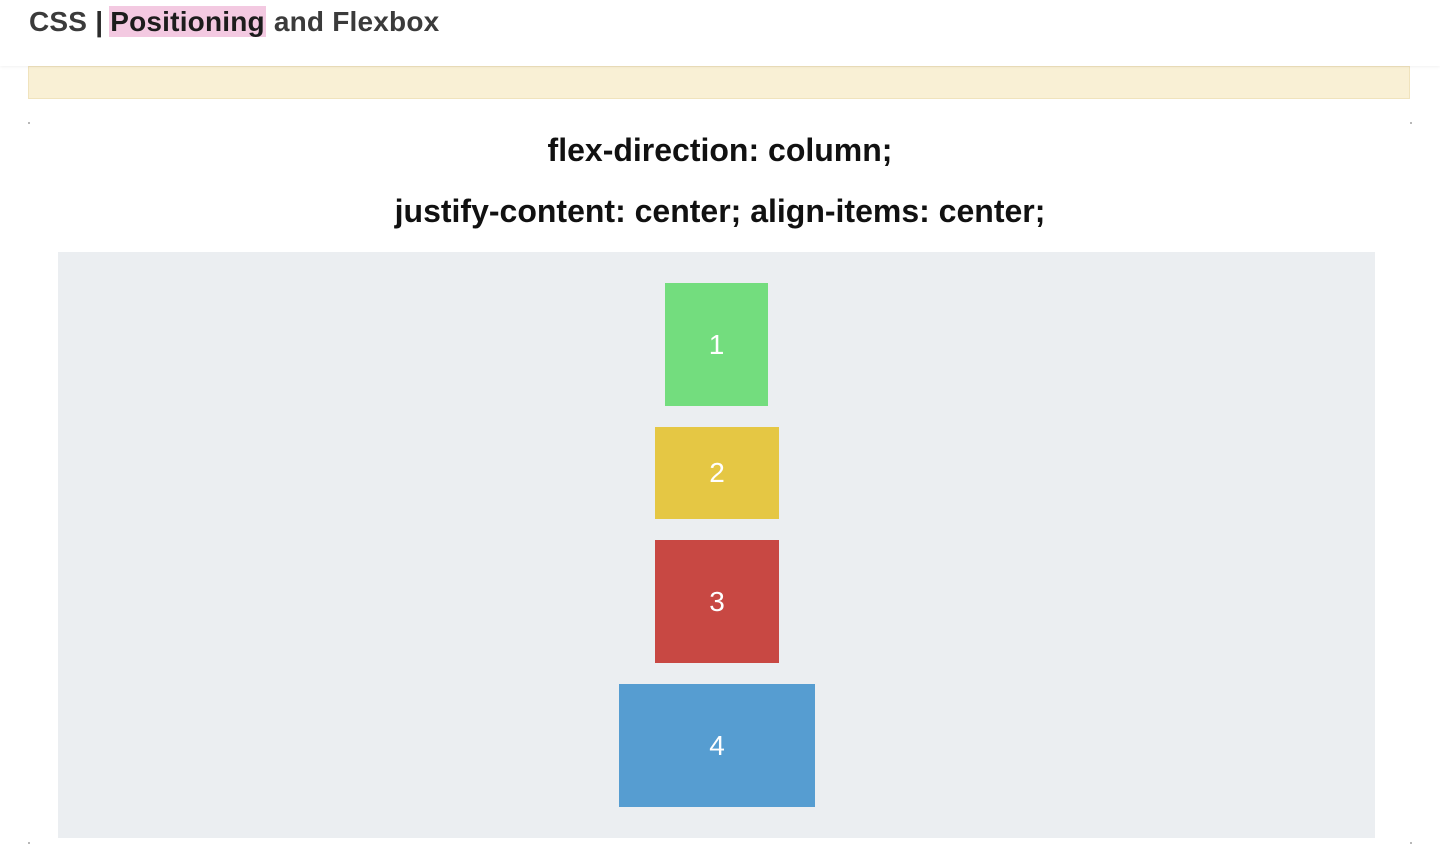 Image resolution: width=1440 pixels, height=868 pixels. Describe the element at coordinates (717, 473) in the screenshot. I see `flex-item-2: 2` at that location.